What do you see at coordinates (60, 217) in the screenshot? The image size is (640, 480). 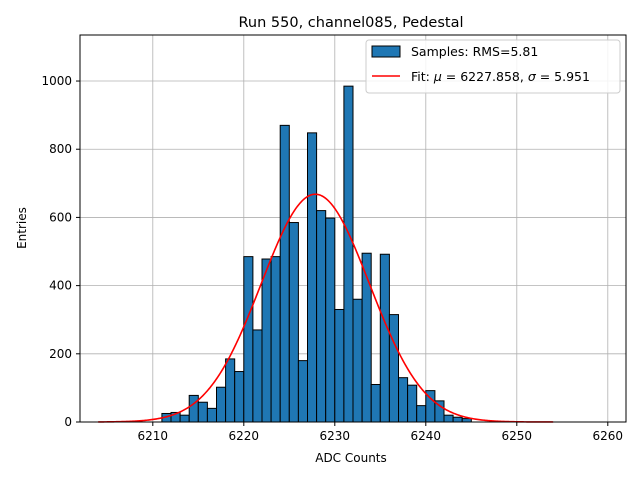 I see `y-tick-label: 600` at bounding box center [60, 217].